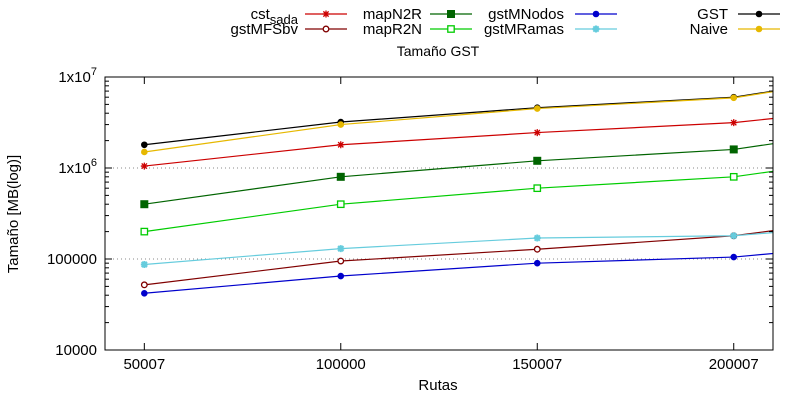 The width and height of the screenshot is (800, 400). What do you see at coordinates (537, 364) in the screenshot?
I see `x-tick-label: 150007` at bounding box center [537, 364].